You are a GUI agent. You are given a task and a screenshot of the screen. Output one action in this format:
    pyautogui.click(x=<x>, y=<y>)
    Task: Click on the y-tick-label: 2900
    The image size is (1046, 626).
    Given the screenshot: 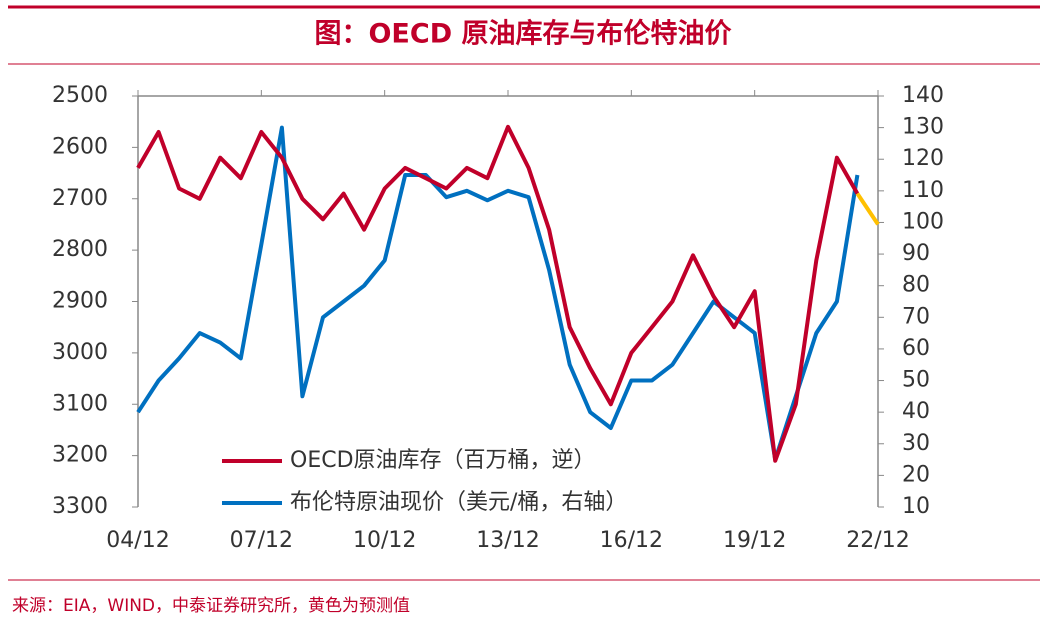 What is the action you would take?
    pyautogui.click(x=80, y=301)
    